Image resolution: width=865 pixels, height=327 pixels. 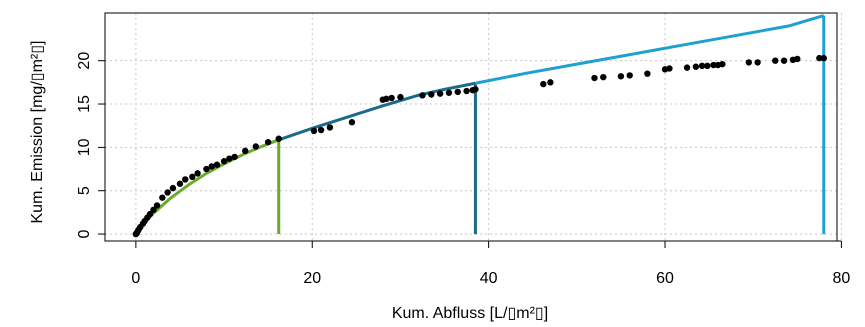 What do you see at coordinates (470, 313) in the screenshot?
I see `x-axis-label: Kum. Abfluss [L/▯m²▯]` at bounding box center [470, 313].